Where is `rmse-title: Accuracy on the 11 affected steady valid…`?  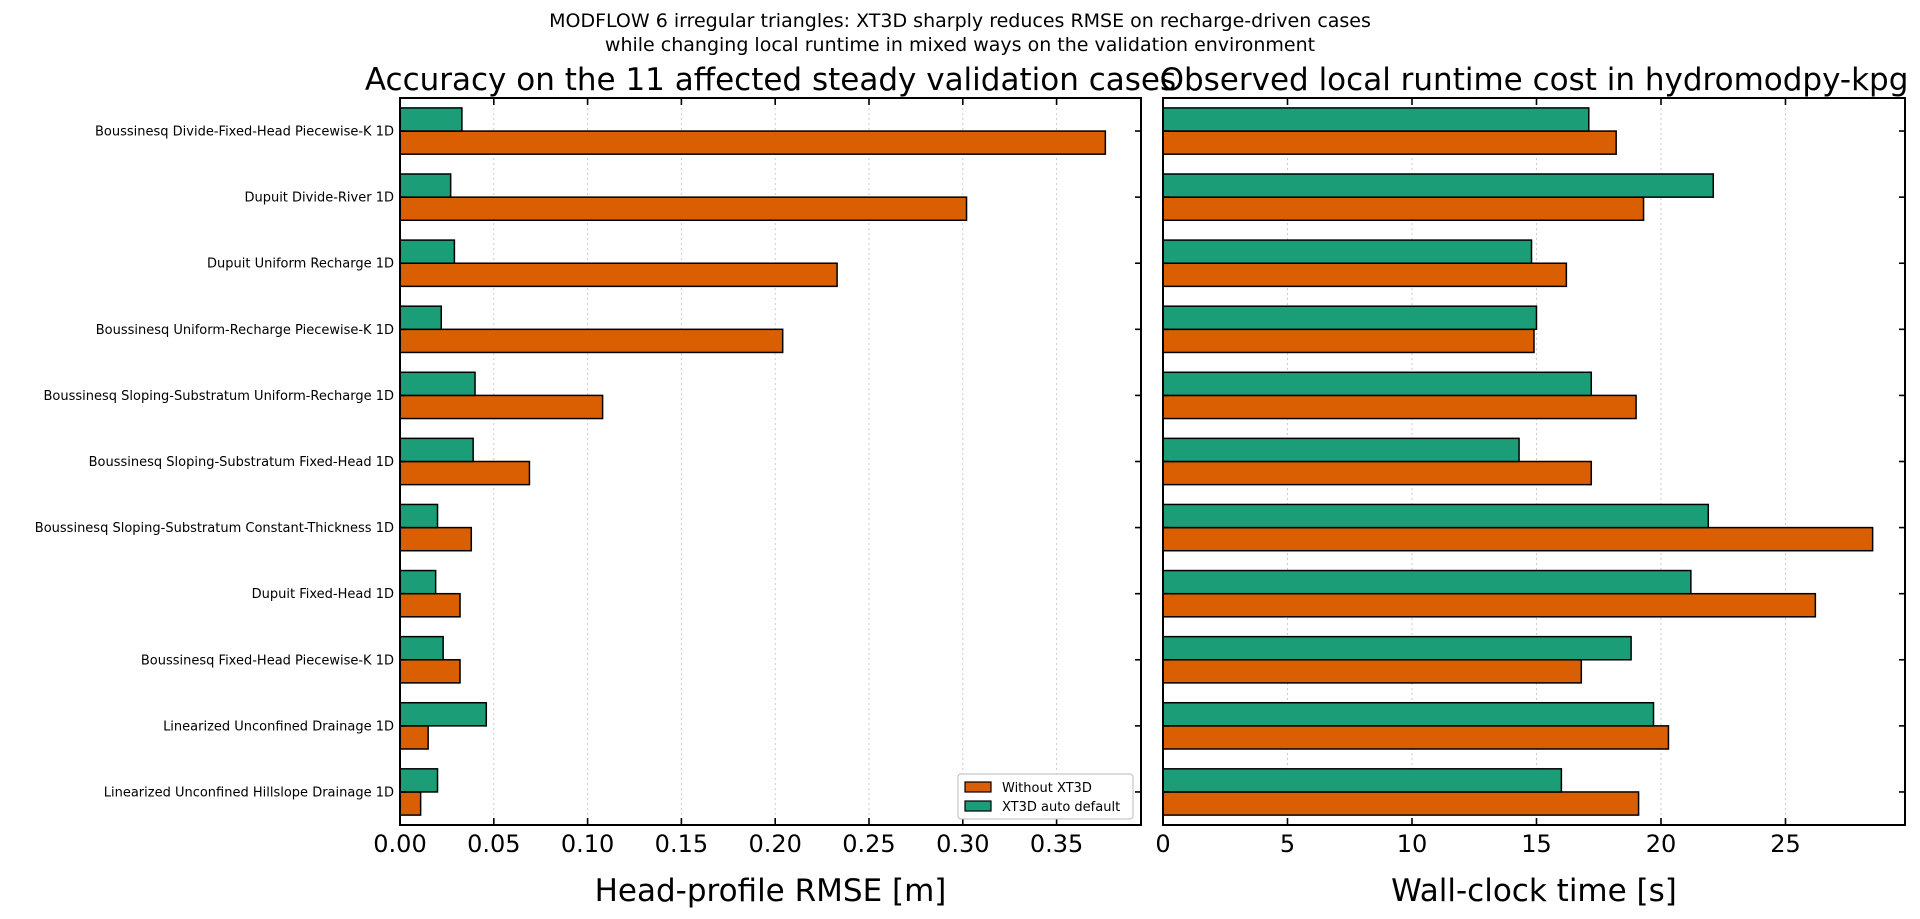
rmse-title: Accuracy on the 11 affected steady valid… is located at coordinates (770, 80).